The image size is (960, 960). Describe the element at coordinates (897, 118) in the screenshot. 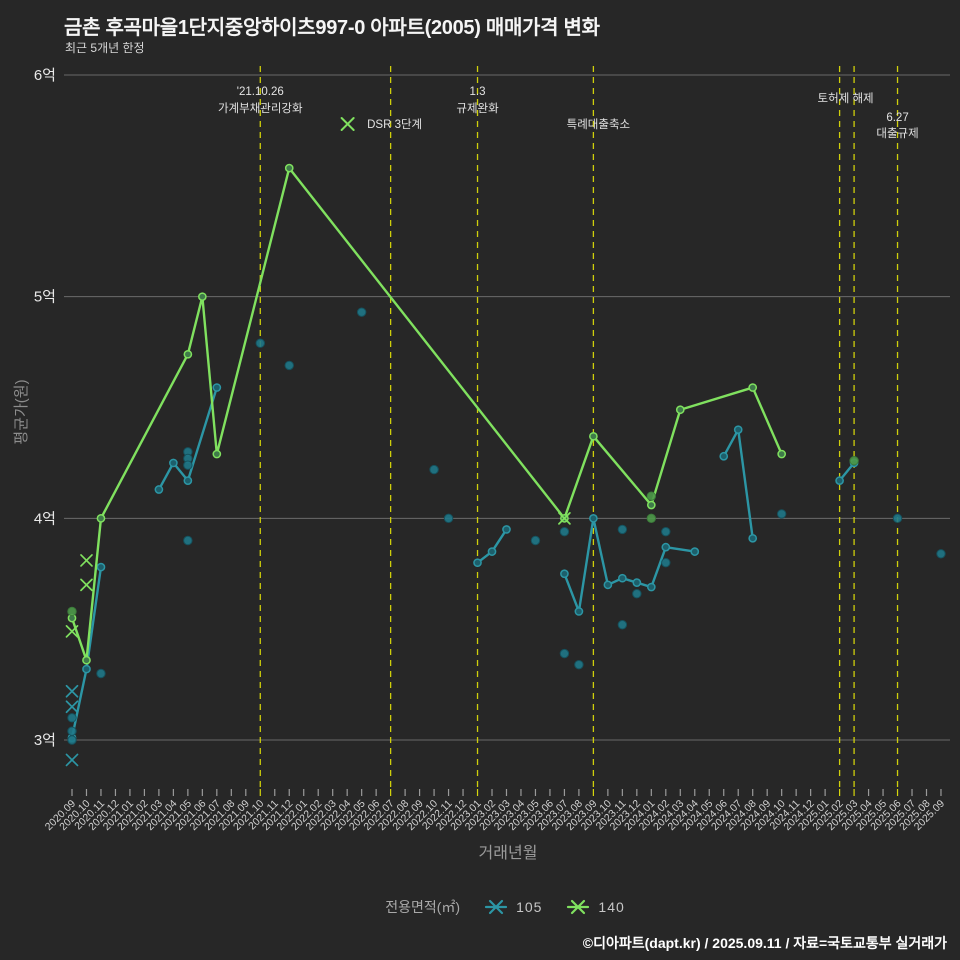

I see `event-annotation: 6.27` at that location.